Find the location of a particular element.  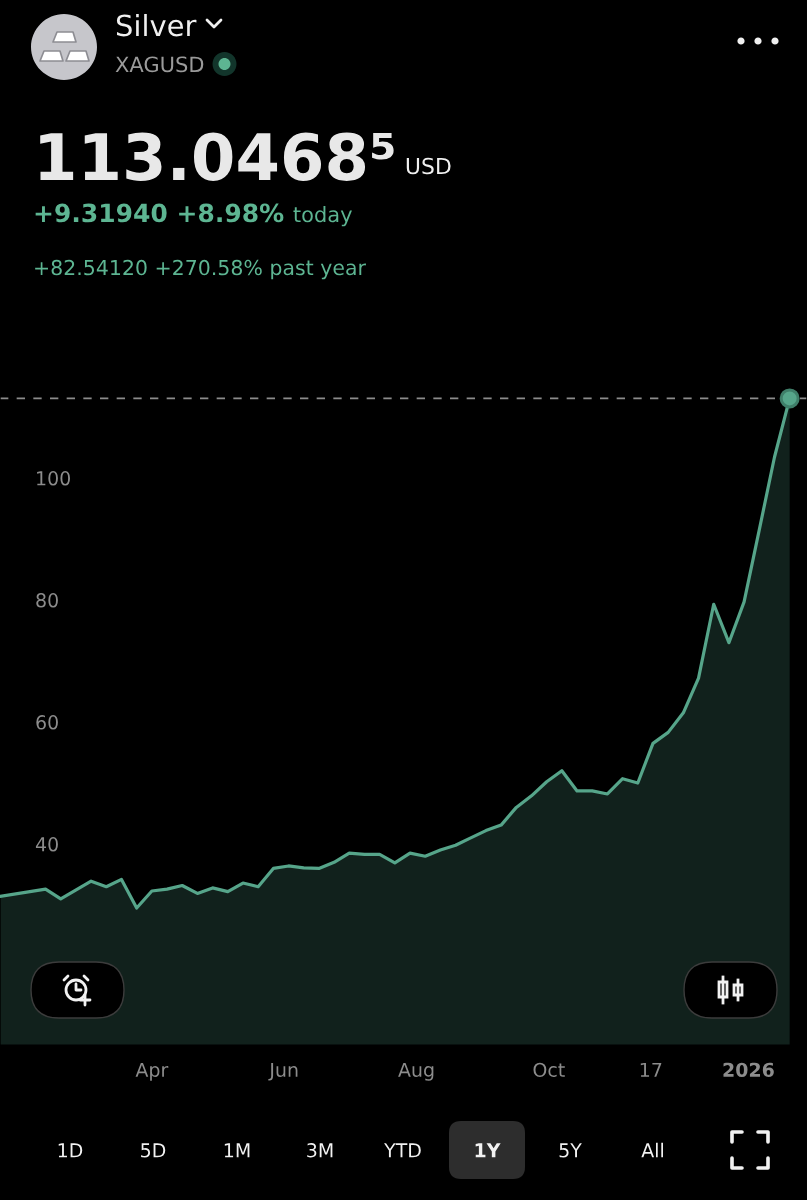

text: 5D is located at coordinates (153, 1150).